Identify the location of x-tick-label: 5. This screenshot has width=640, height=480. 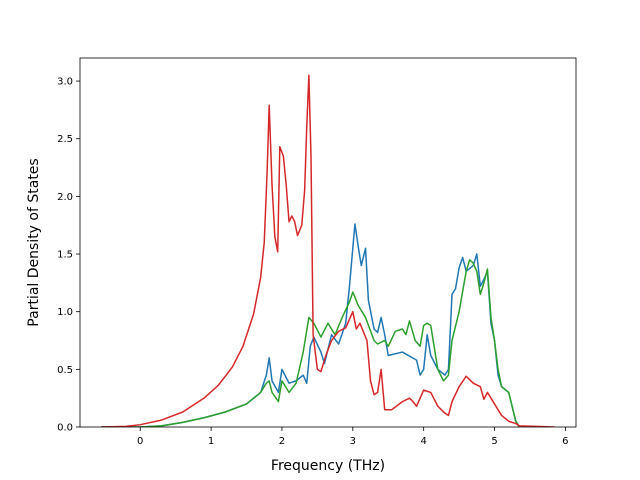
(494, 441).